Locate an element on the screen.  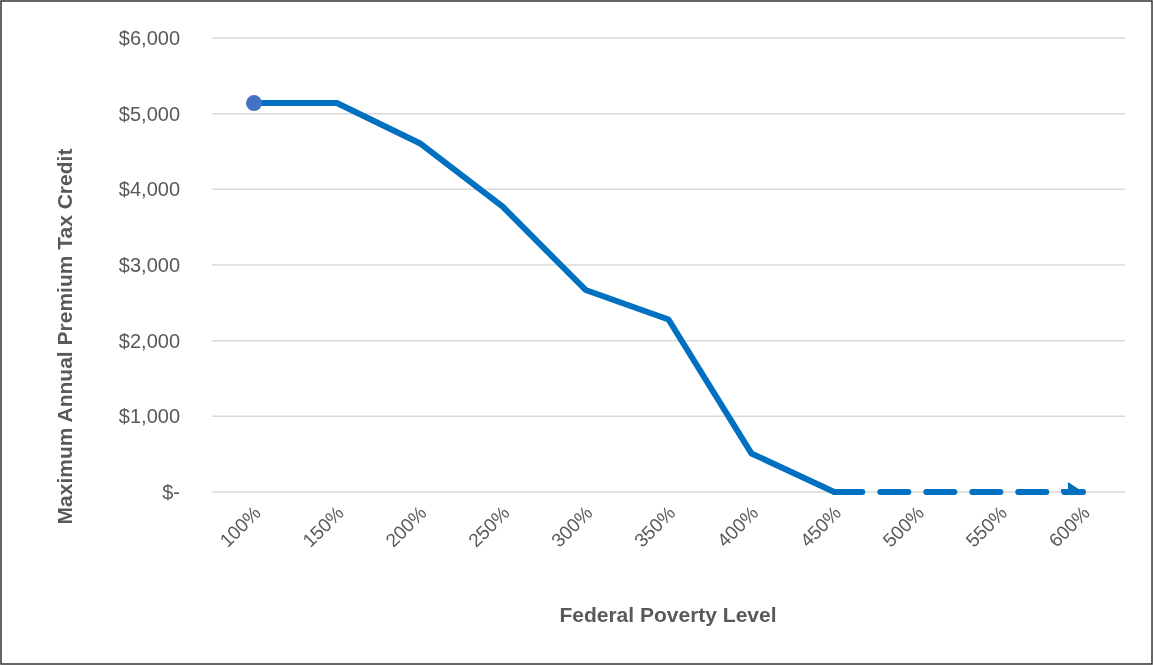
y-tick-label: $2,000 is located at coordinates (149, 340).